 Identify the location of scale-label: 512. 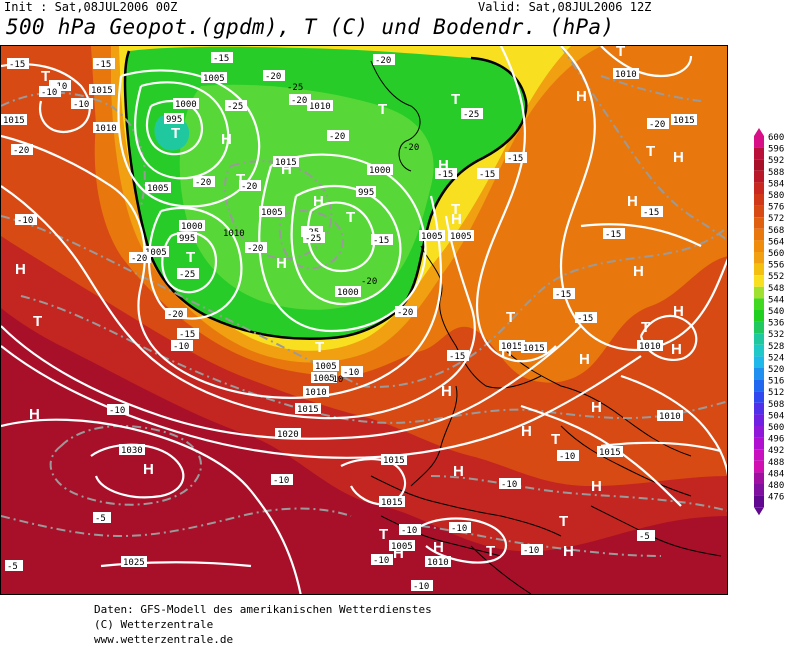
(776, 393).